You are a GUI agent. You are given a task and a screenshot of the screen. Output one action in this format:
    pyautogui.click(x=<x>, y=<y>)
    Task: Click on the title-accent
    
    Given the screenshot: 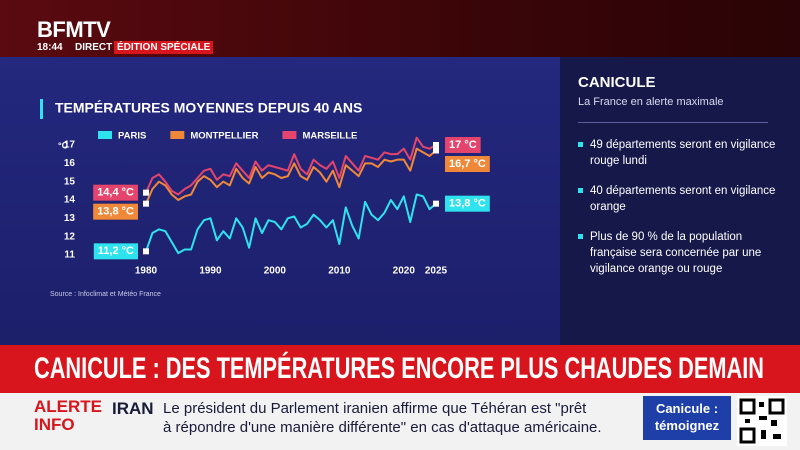 What is the action you would take?
    pyautogui.click(x=41, y=109)
    